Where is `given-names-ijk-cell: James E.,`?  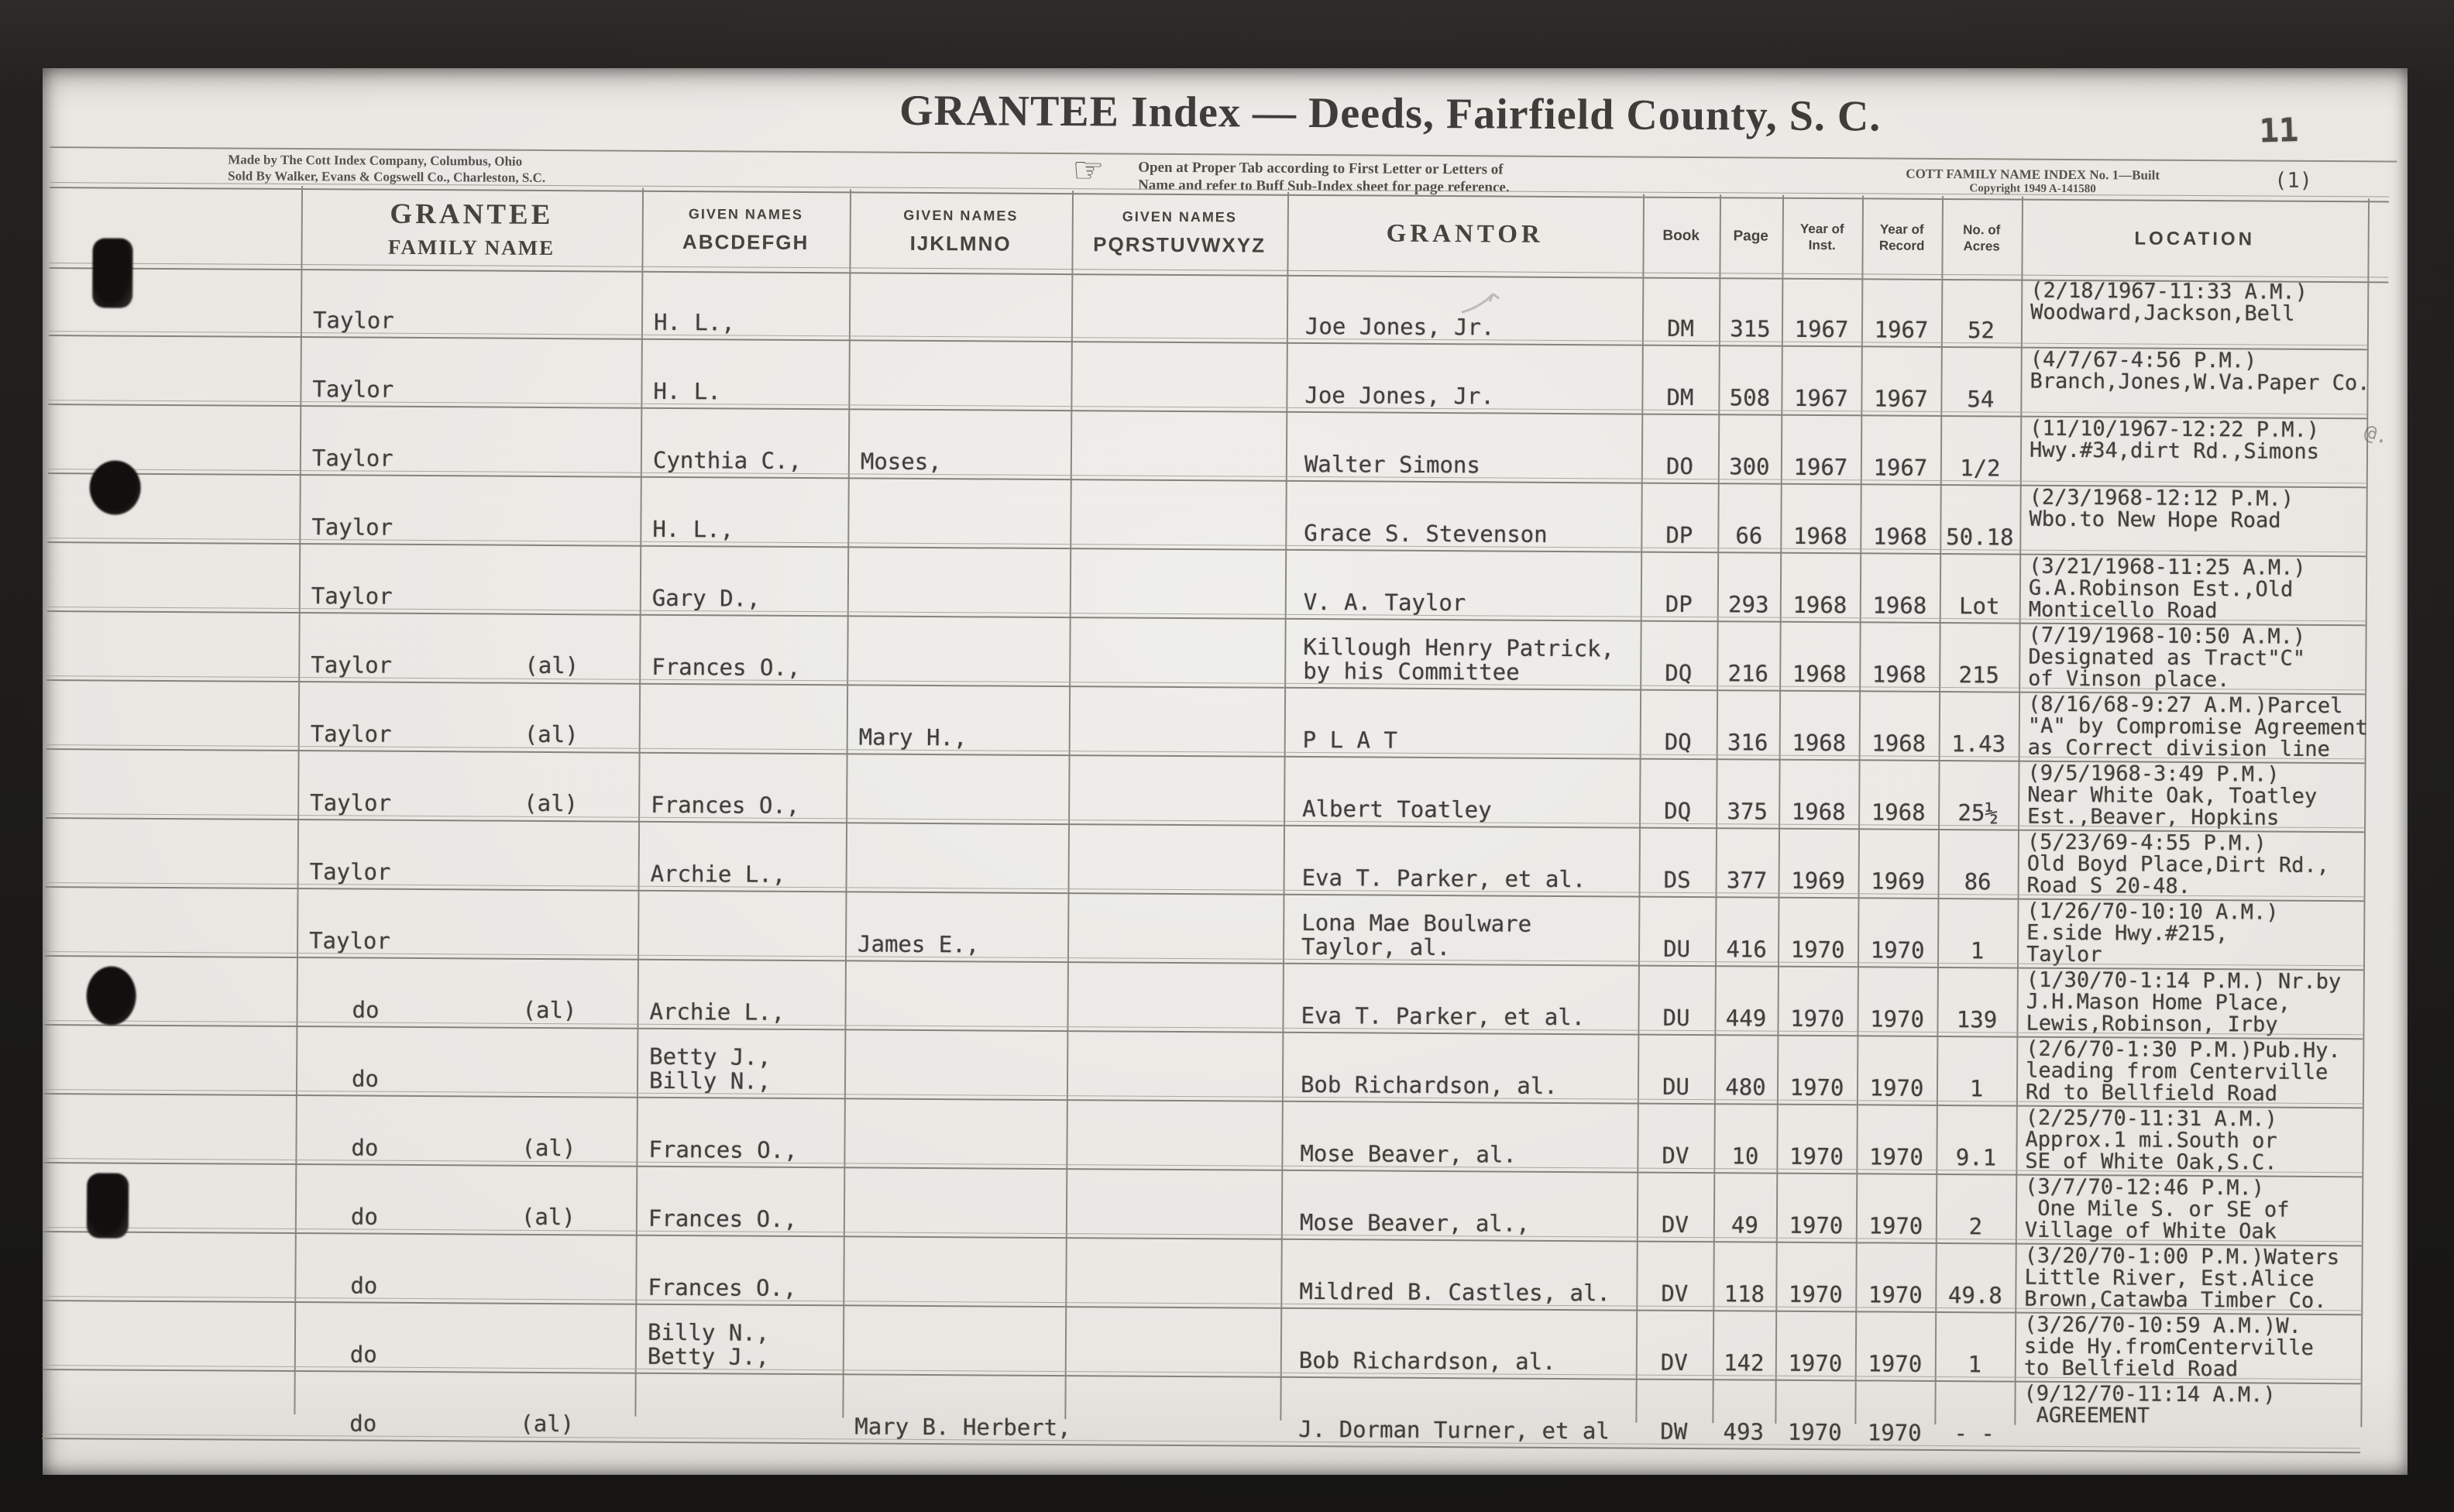
given-names-ijk-cell: James E., is located at coordinates (956, 926).